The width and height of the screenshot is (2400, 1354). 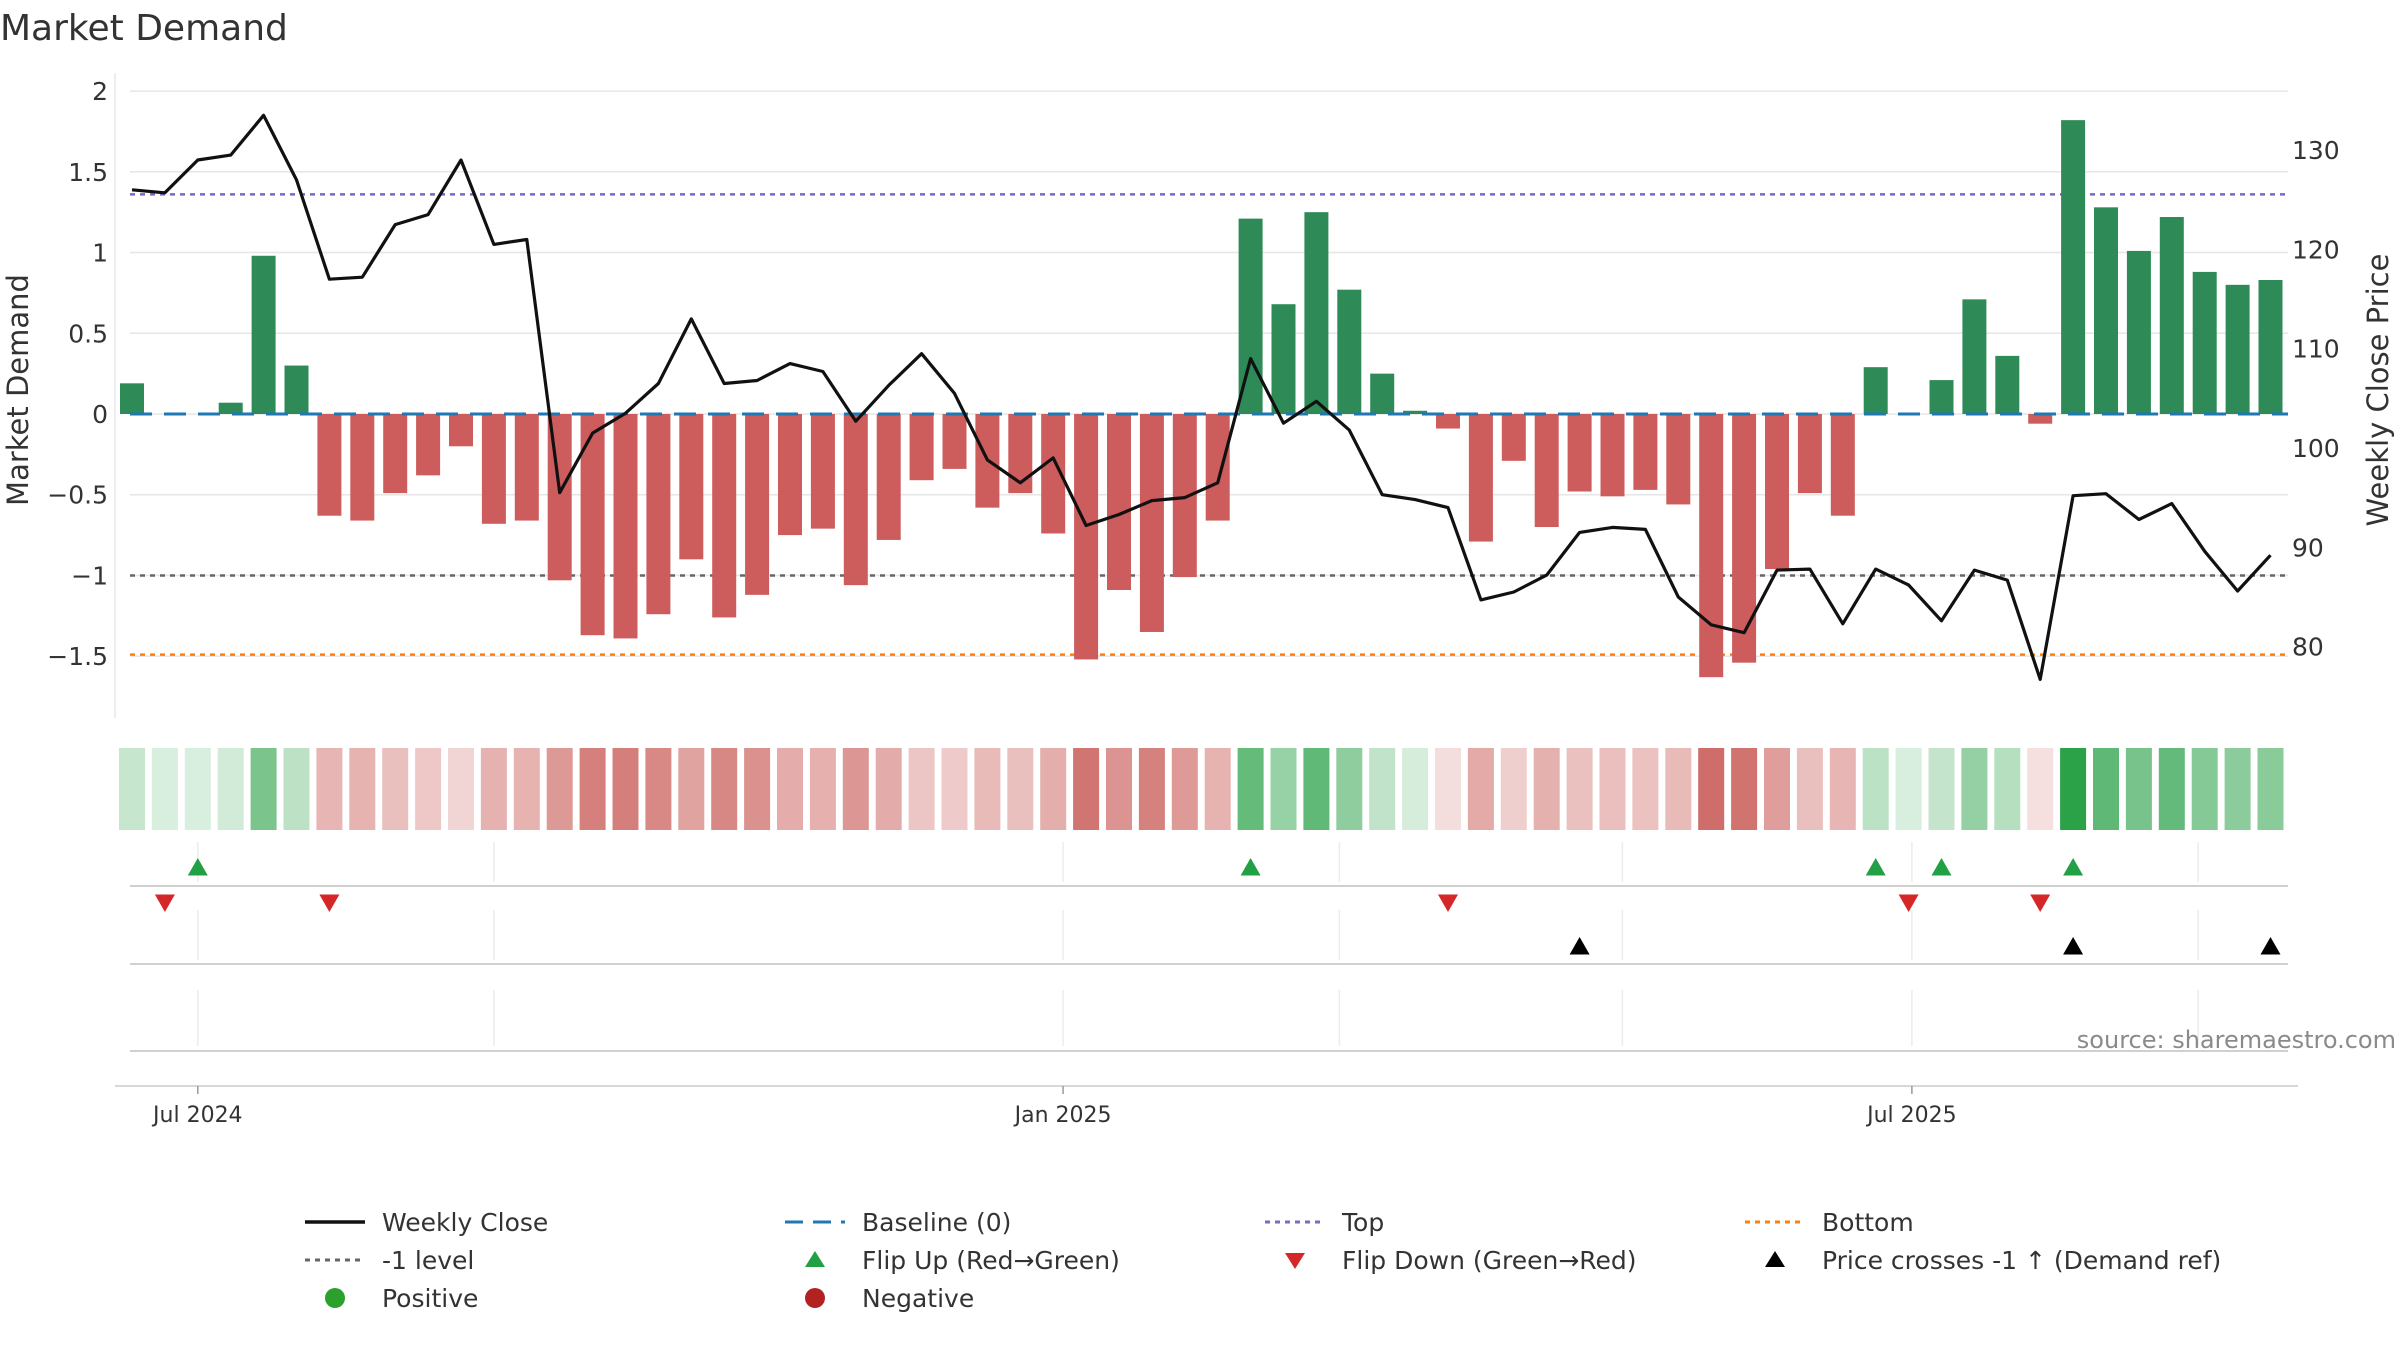 I want to click on right-tick-label: 110, so click(x=2316, y=349).